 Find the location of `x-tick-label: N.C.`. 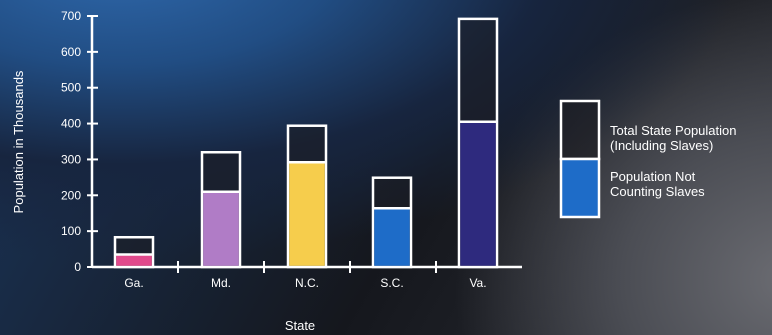

x-tick-label: N.C. is located at coordinates (307, 283).